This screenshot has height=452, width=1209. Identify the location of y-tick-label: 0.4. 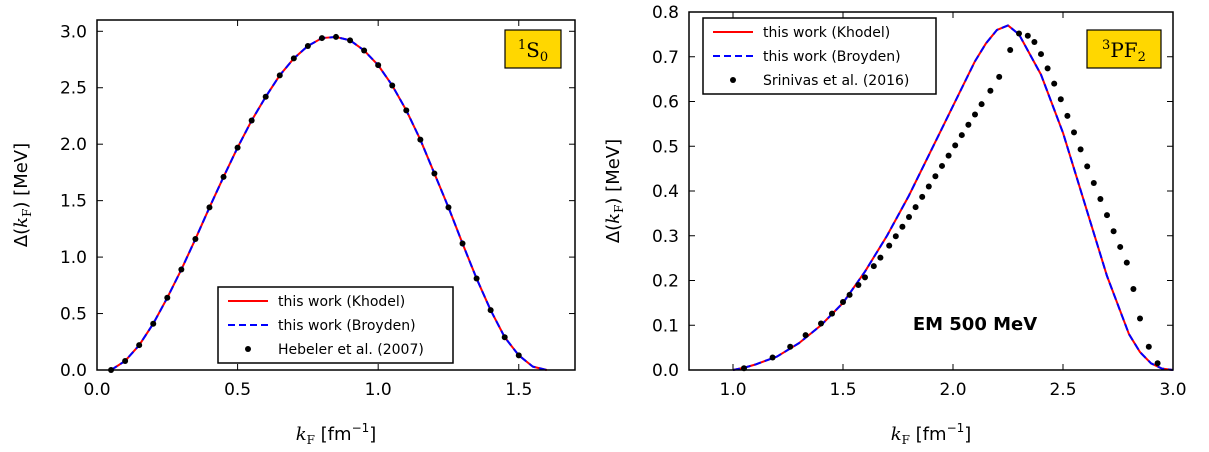
(665, 192).